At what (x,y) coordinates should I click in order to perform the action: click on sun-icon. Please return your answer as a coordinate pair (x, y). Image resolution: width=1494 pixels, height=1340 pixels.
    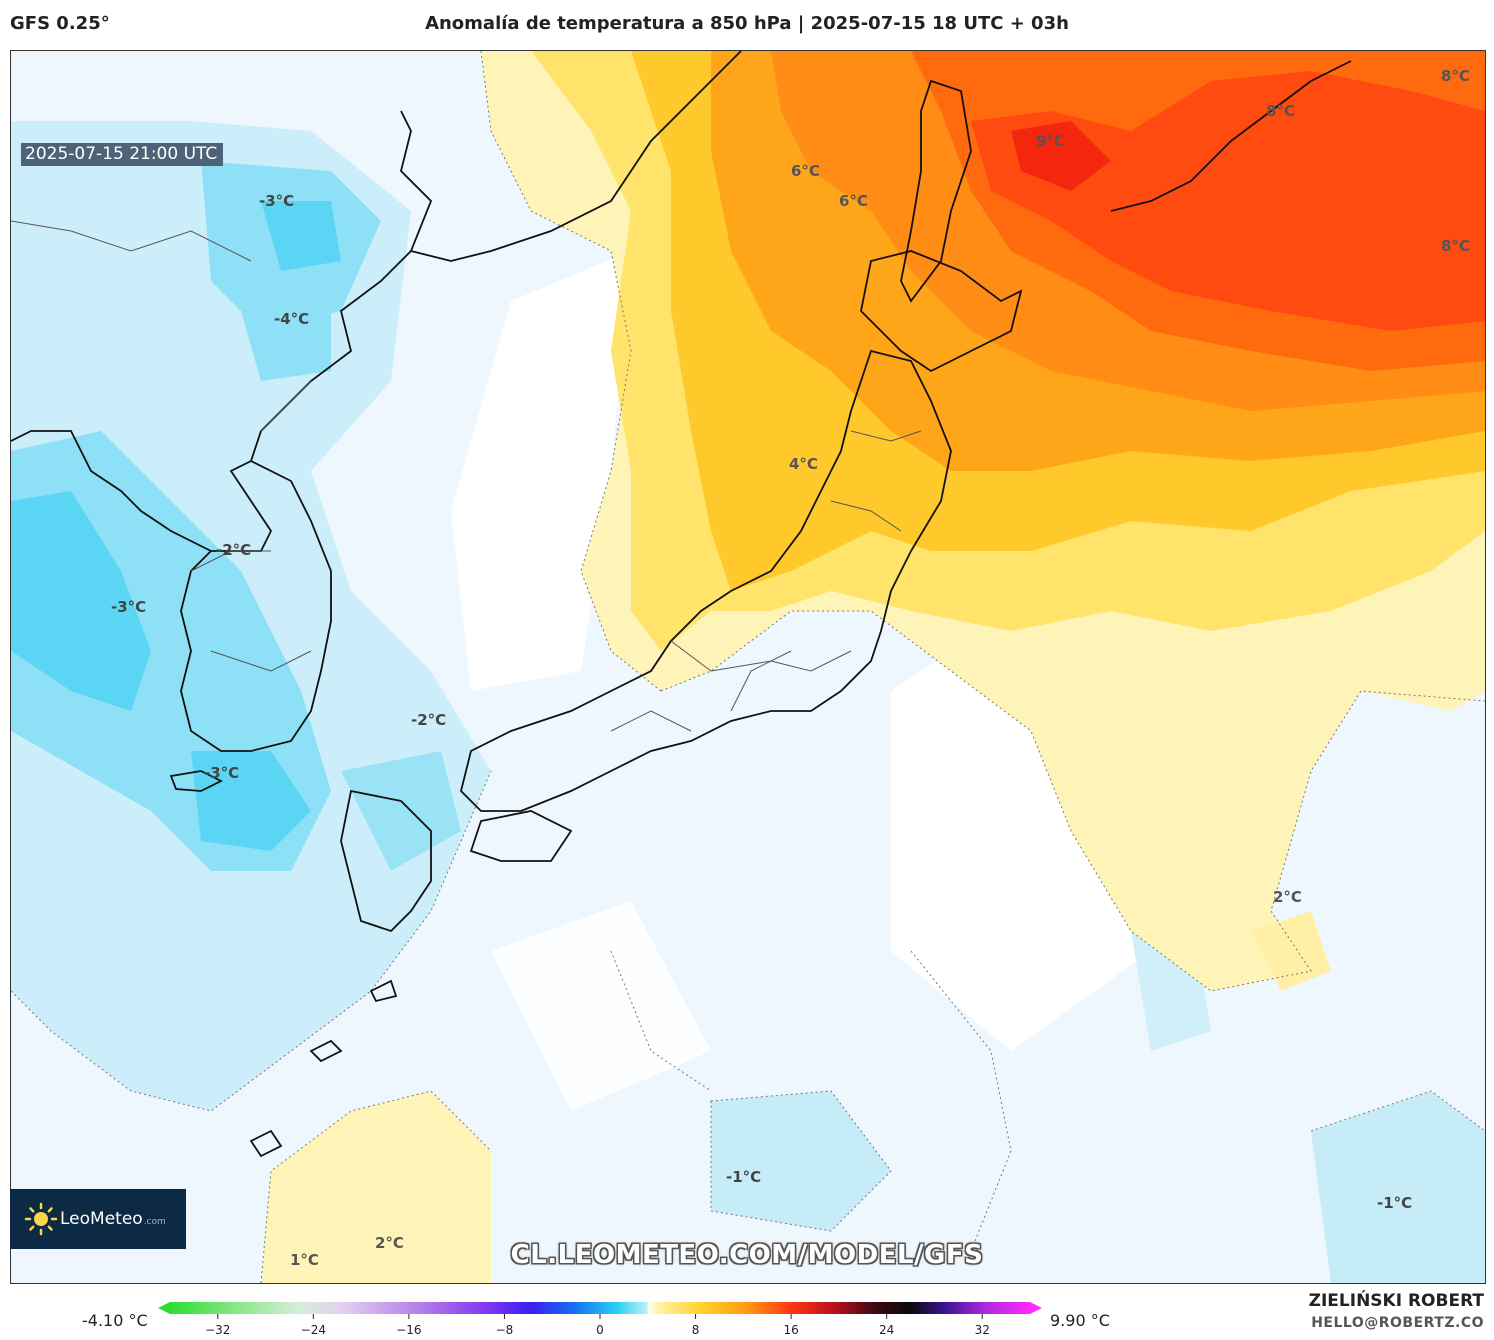
    Looking at the image, I should click on (41, 1219).